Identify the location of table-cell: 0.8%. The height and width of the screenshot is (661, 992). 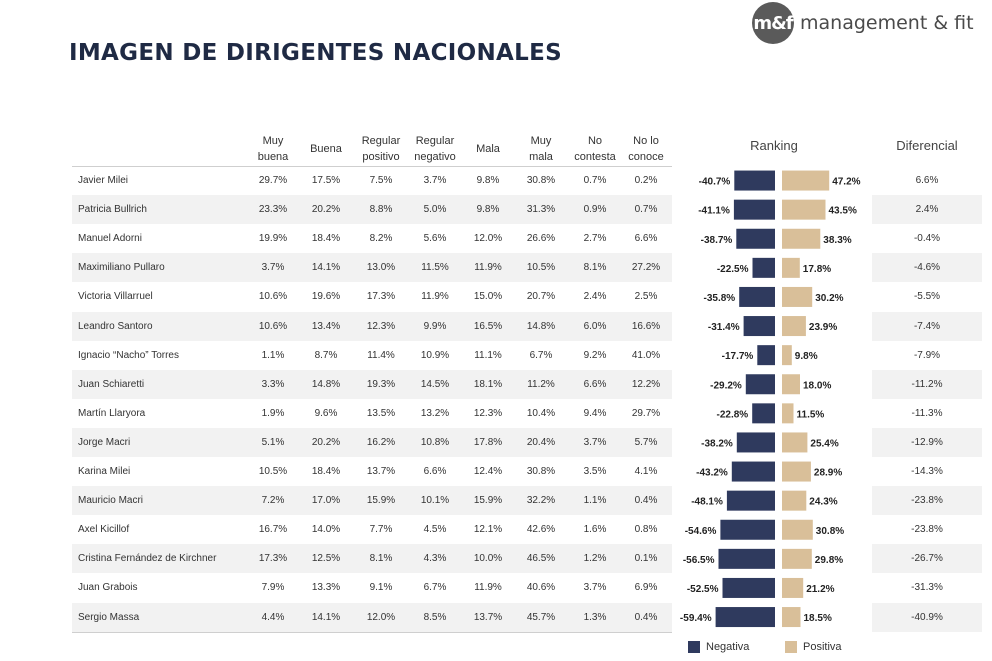
(646, 530).